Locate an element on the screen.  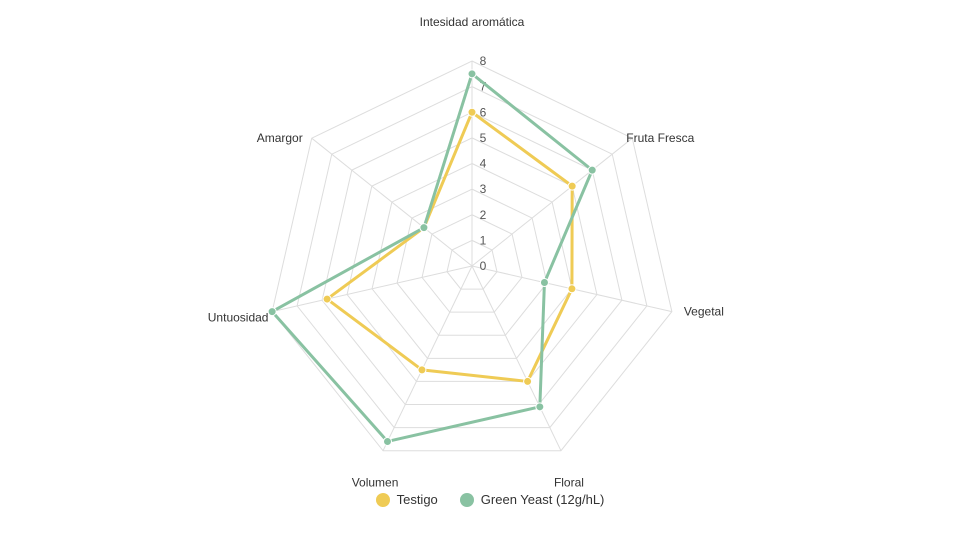
series-line-testigo is located at coordinates (449, 246).